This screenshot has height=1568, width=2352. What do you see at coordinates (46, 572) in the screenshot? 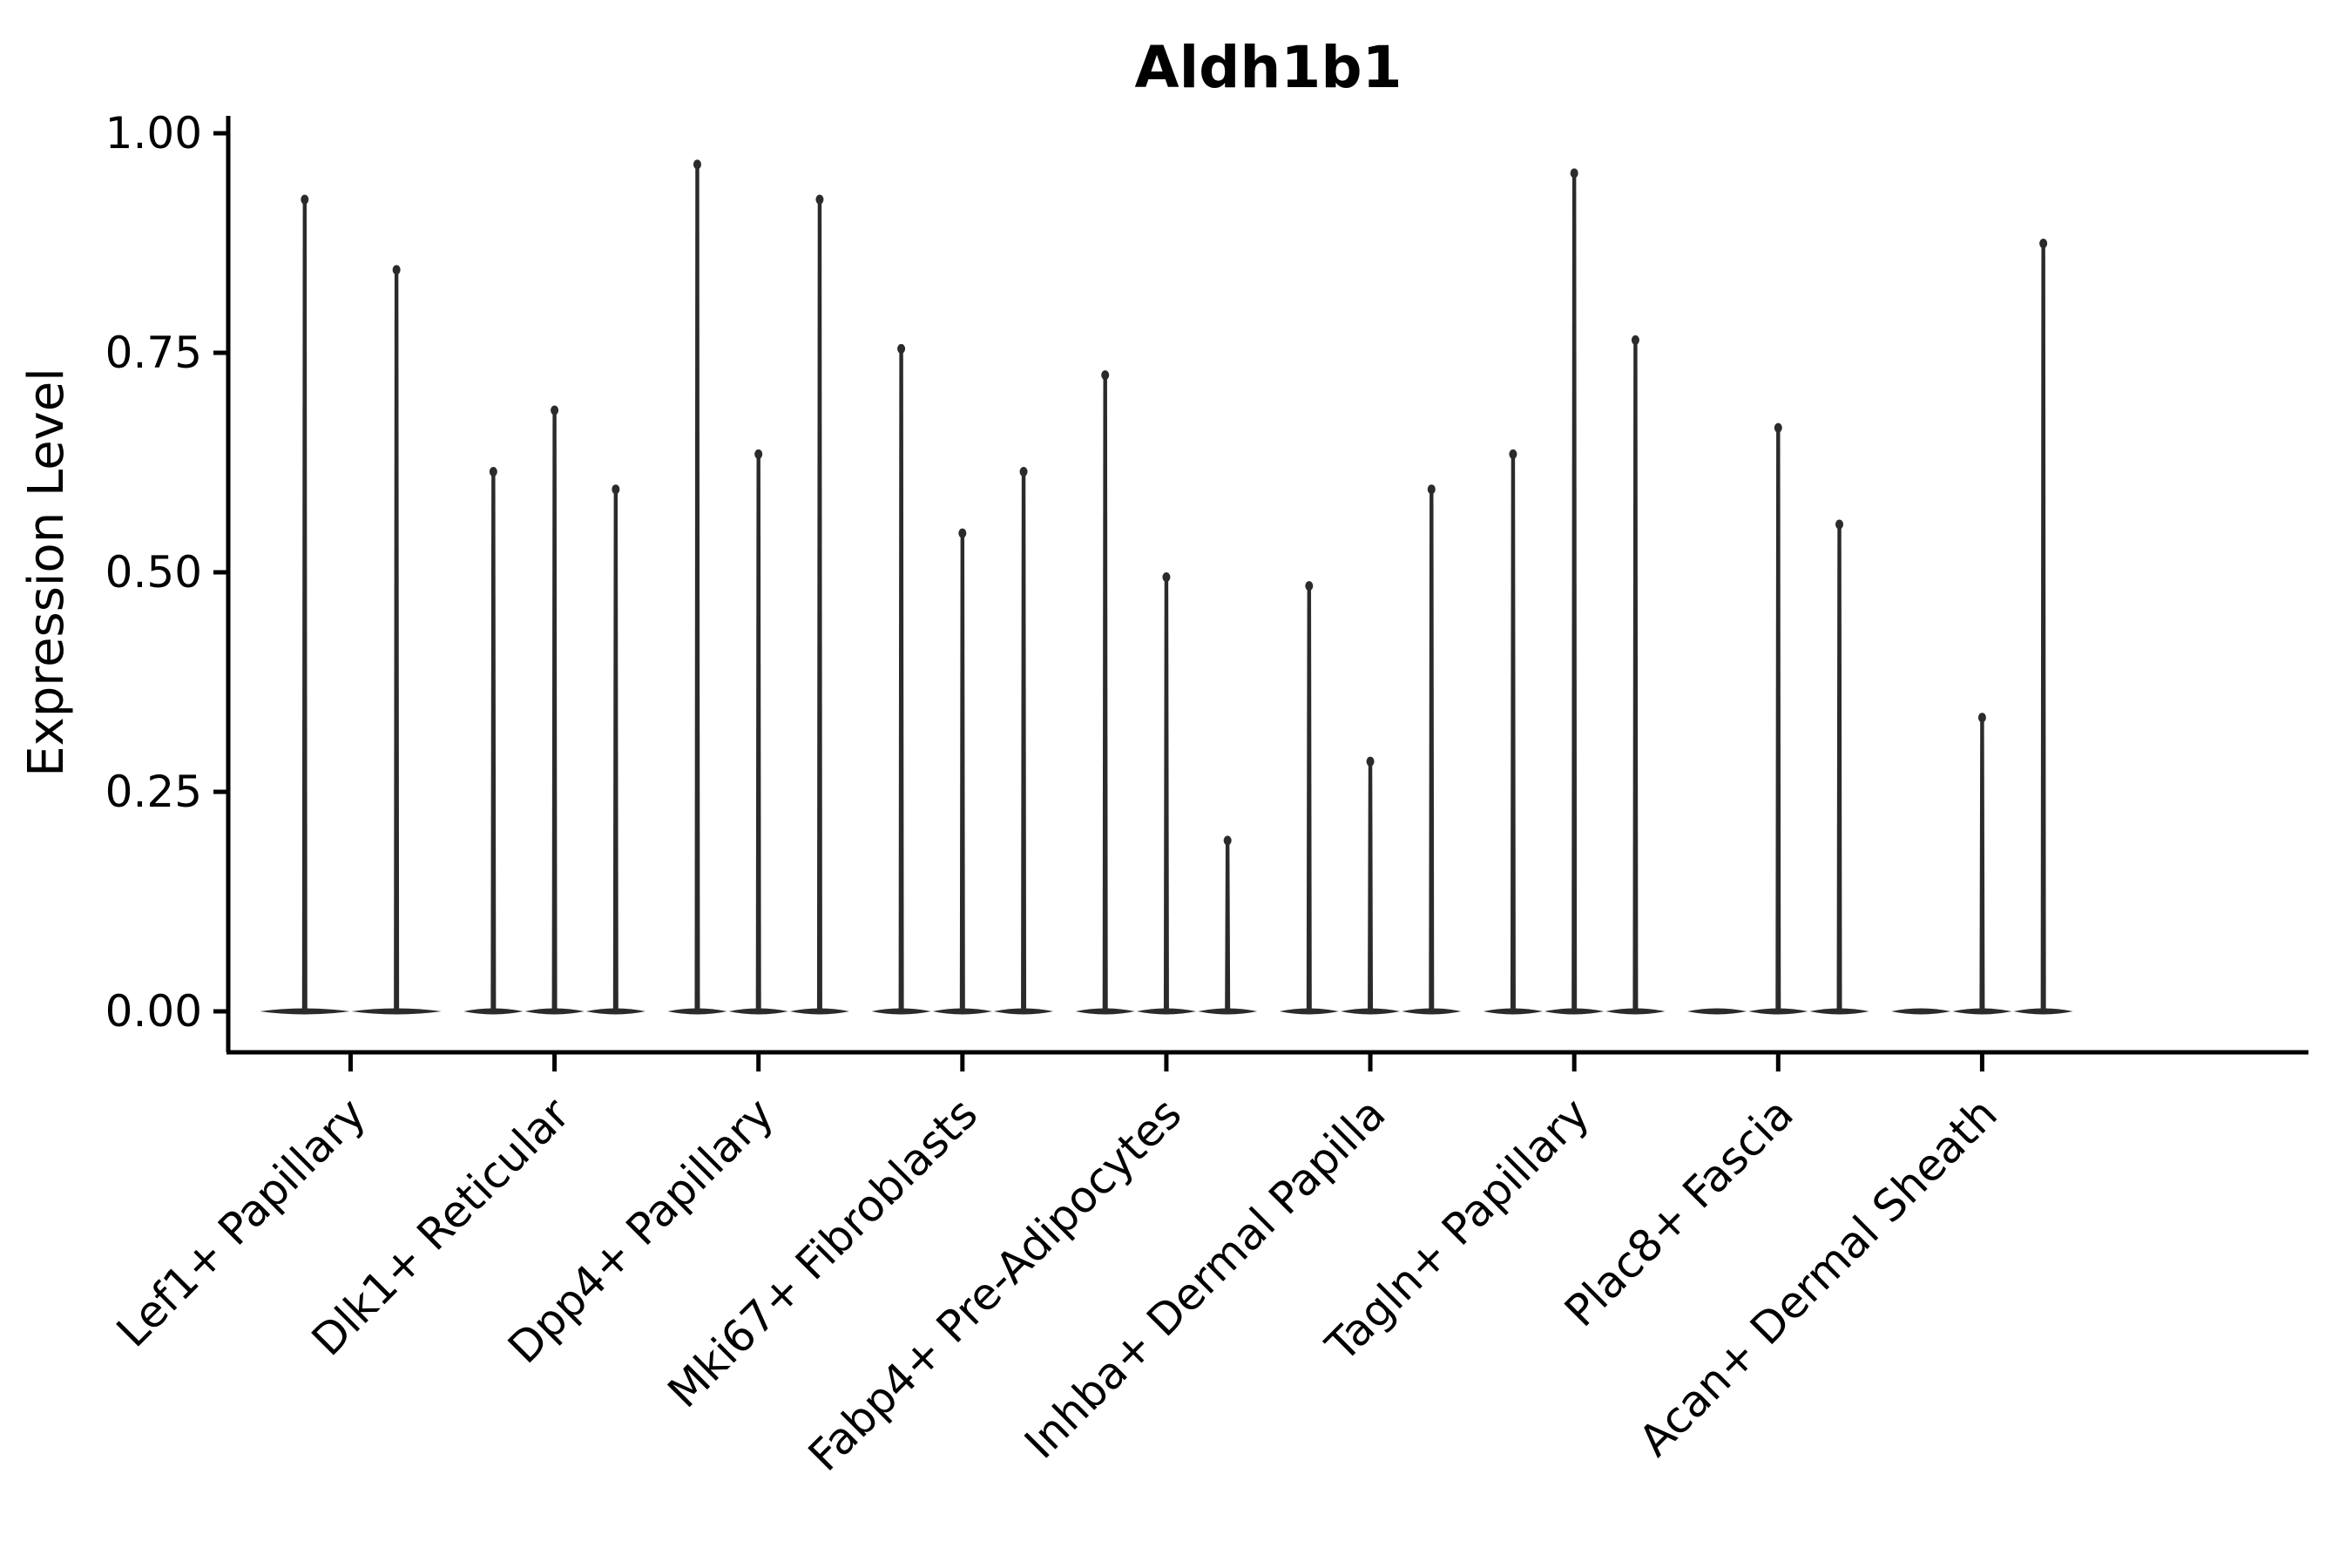
I see `y-axis-title: Expression Level` at bounding box center [46, 572].